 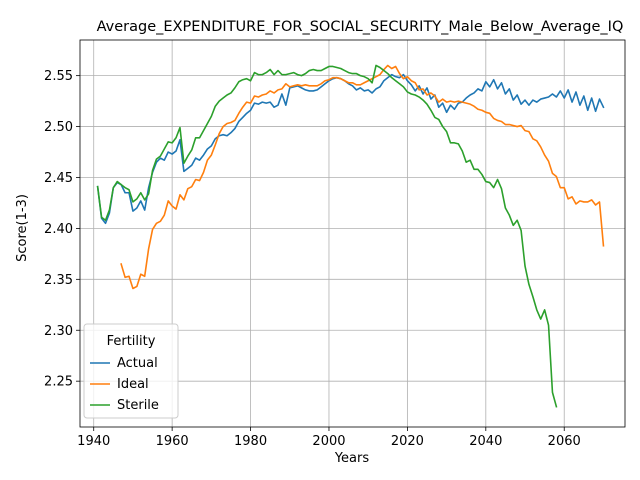 What do you see at coordinates (564, 441) in the screenshot?
I see `x-tick-label: 2060` at bounding box center [564, 441].